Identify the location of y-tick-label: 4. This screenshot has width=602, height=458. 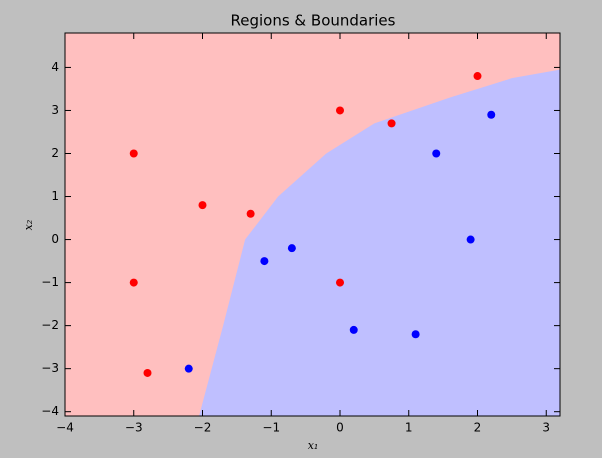
(55, 67).